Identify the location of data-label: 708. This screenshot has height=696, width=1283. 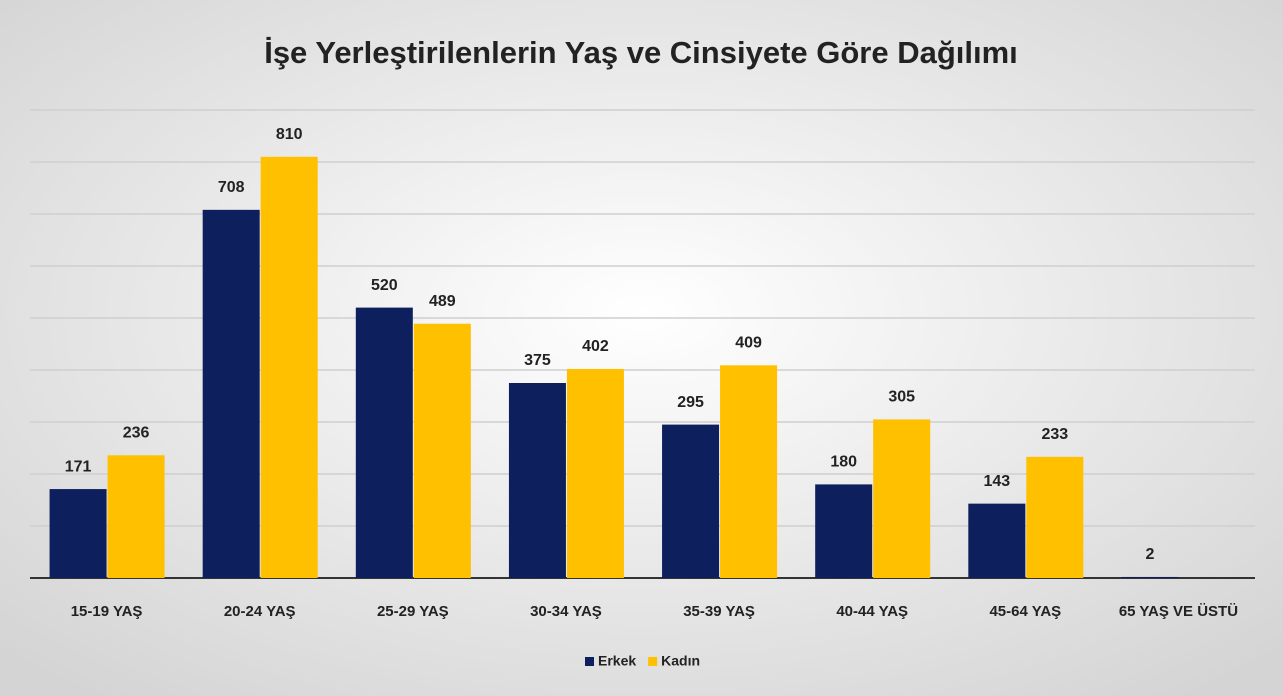
(231, 187).